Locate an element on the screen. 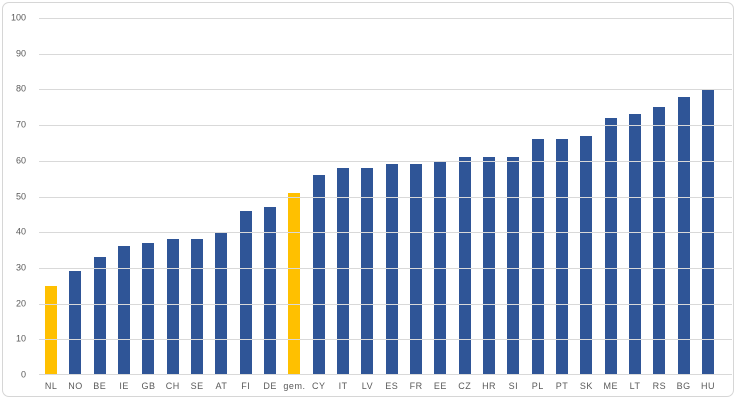 The image size is (736, 403). bar-slot: FI is located at coordinates (246, 204).